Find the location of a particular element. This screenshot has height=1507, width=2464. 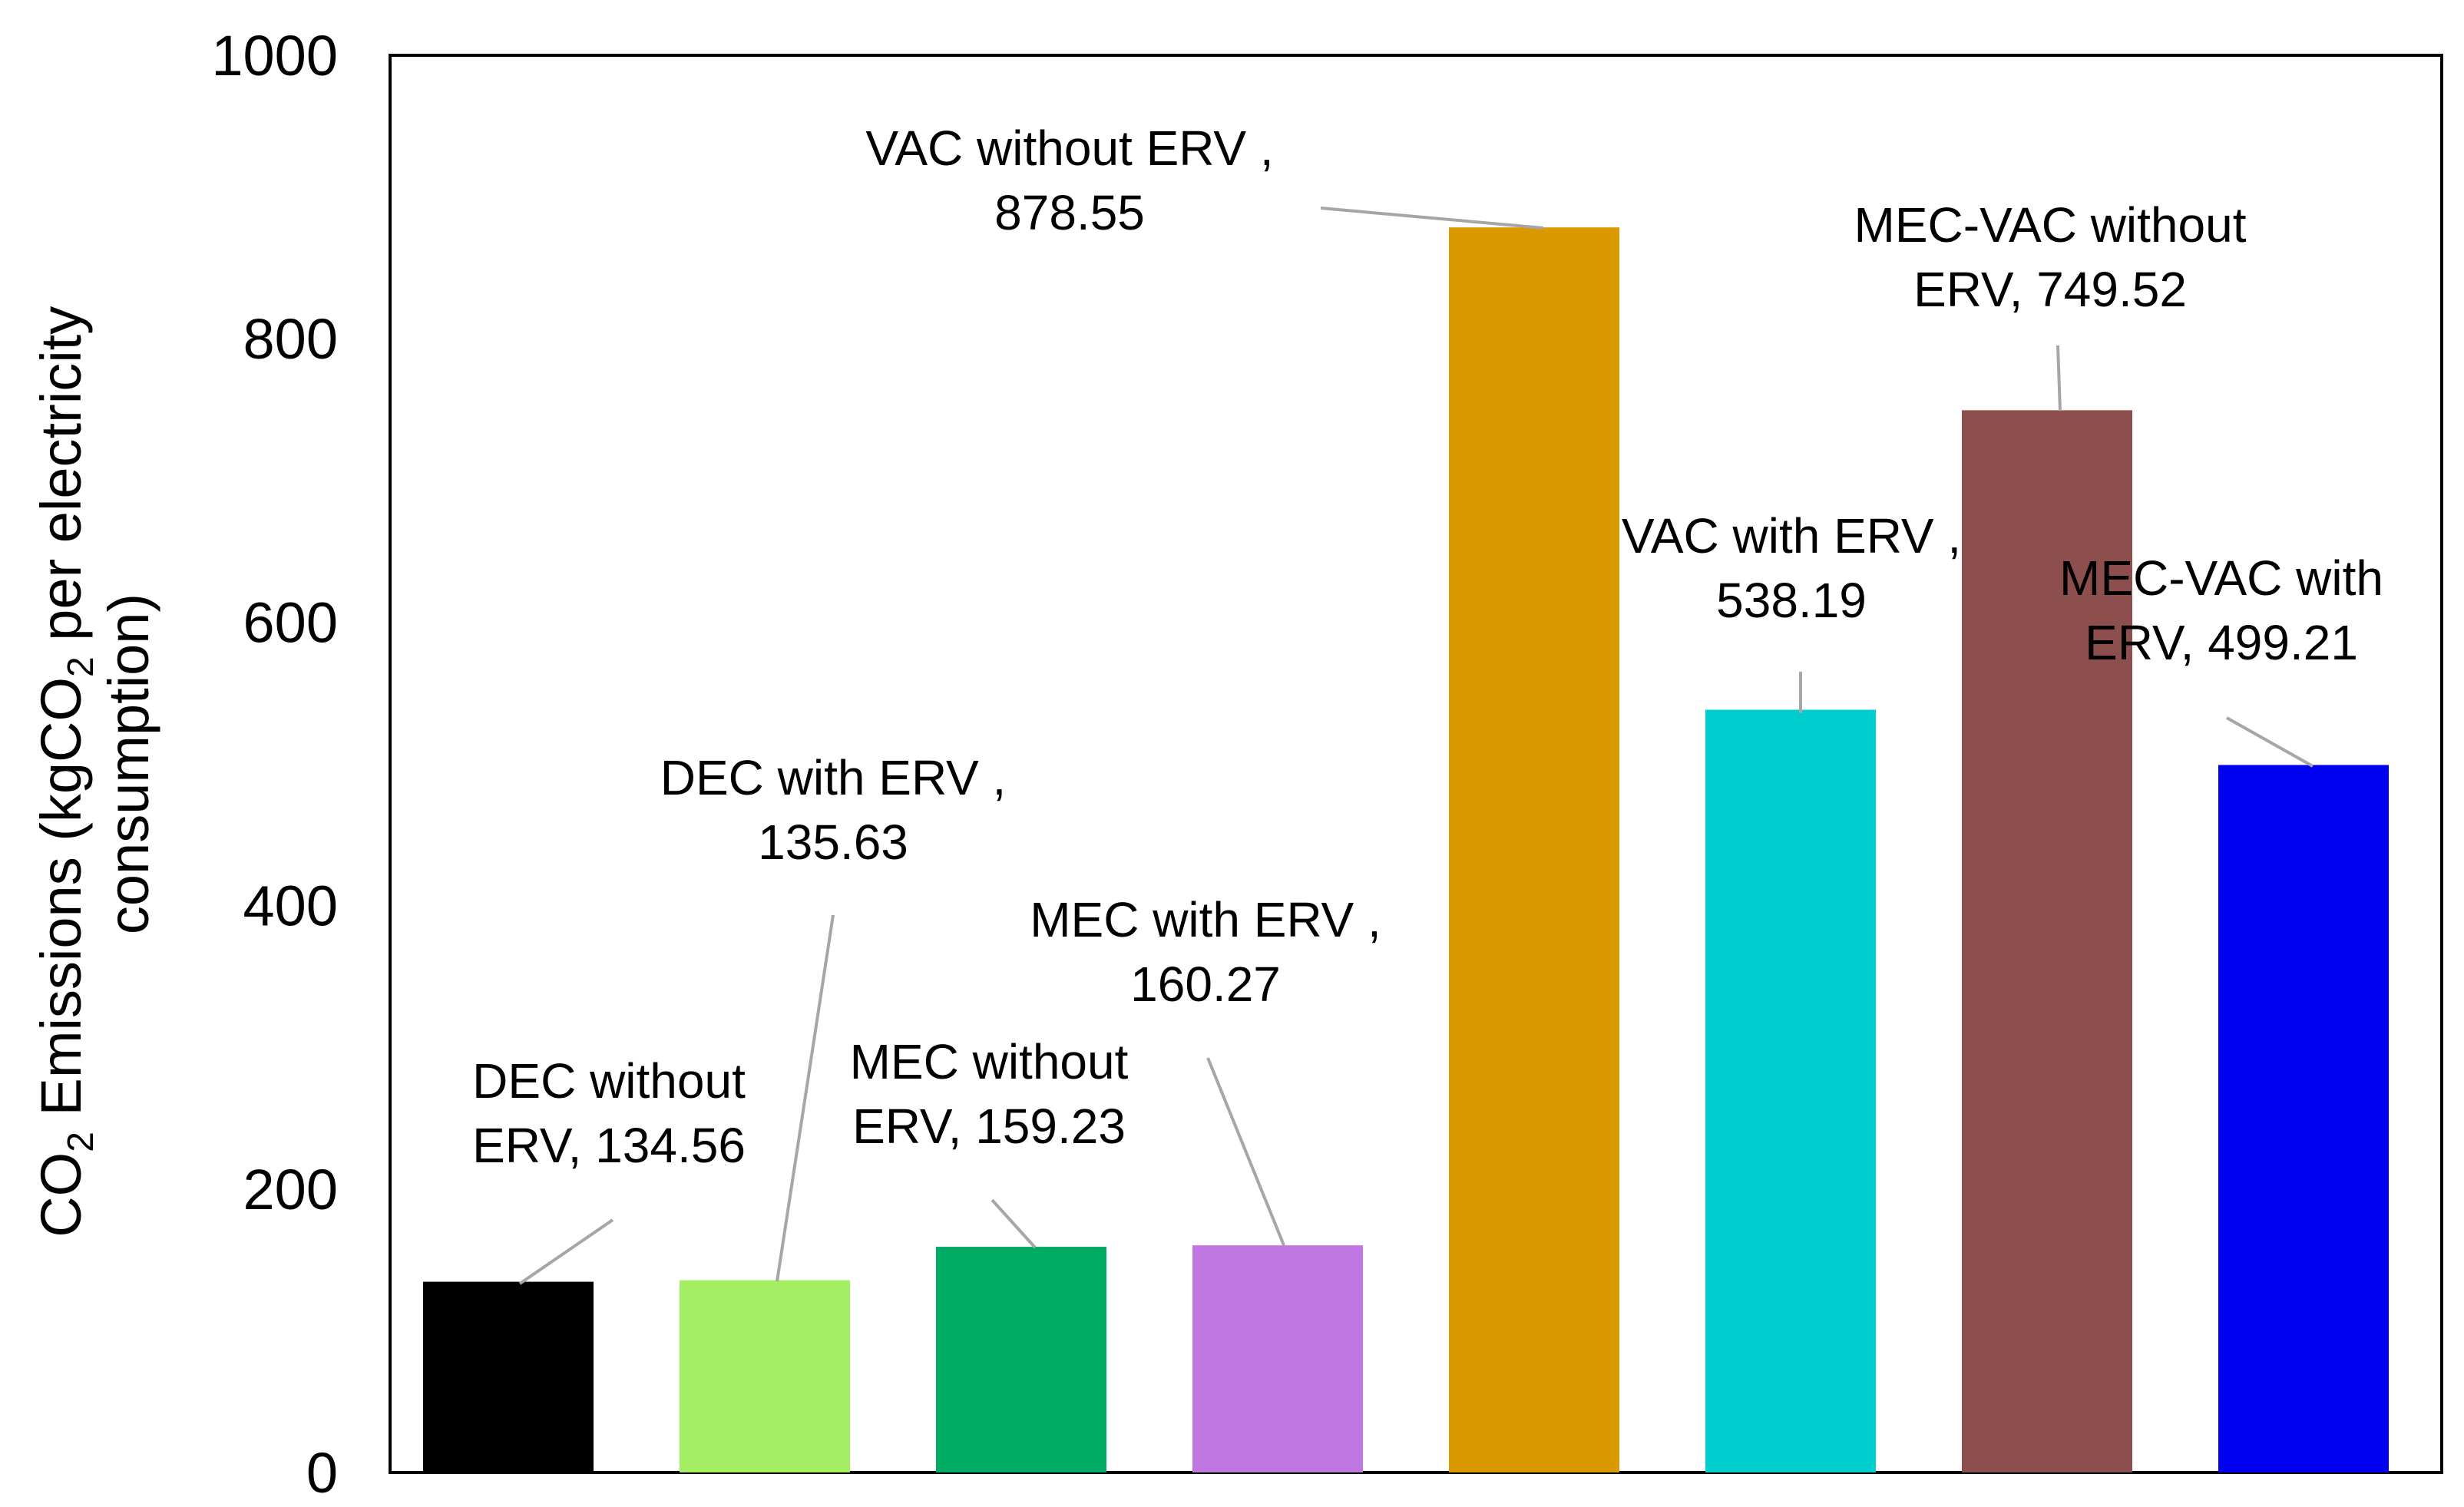

data-label: VAC without ERV , 878.55 is located at coordinates (1069, 180).